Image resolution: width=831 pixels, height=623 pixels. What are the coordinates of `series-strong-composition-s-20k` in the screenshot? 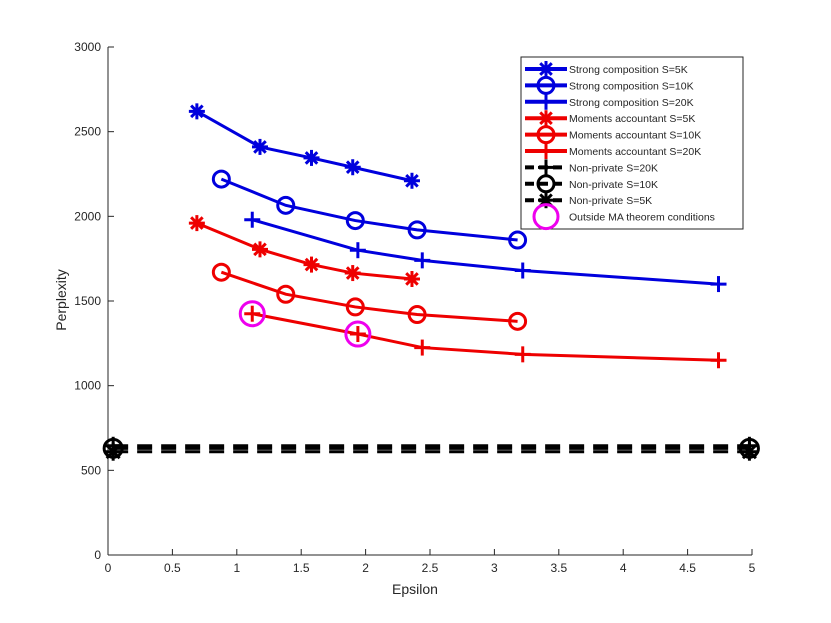 It's located at (485, 252).